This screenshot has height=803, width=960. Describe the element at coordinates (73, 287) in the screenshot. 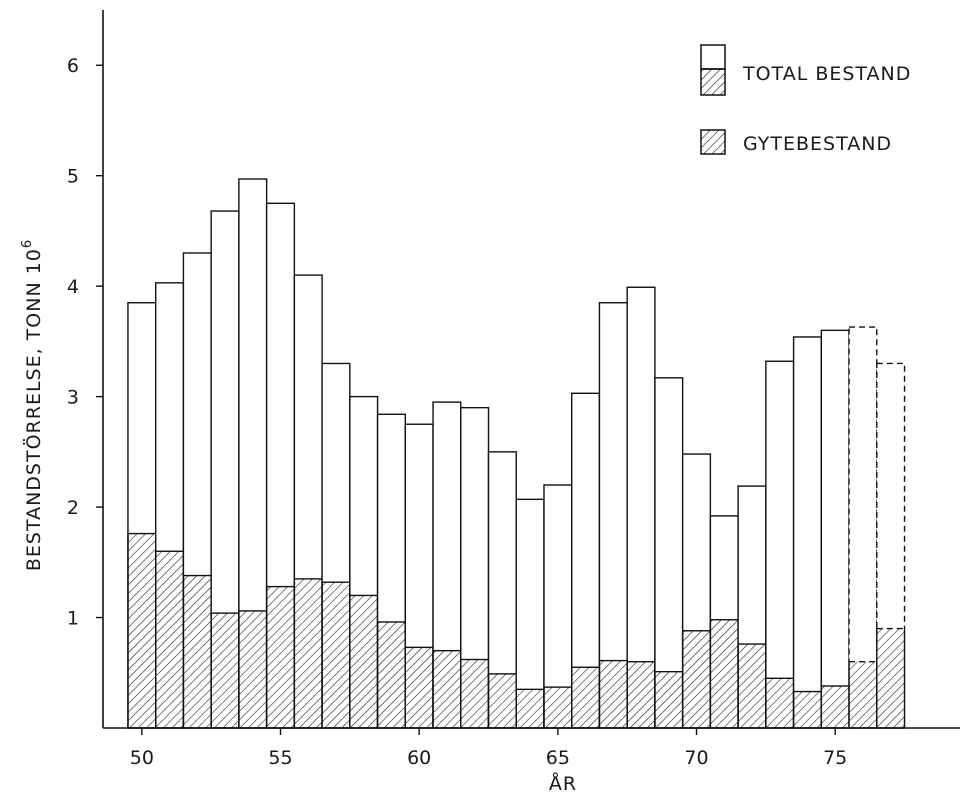

I see `y-tick-label-4: 4` at that location.